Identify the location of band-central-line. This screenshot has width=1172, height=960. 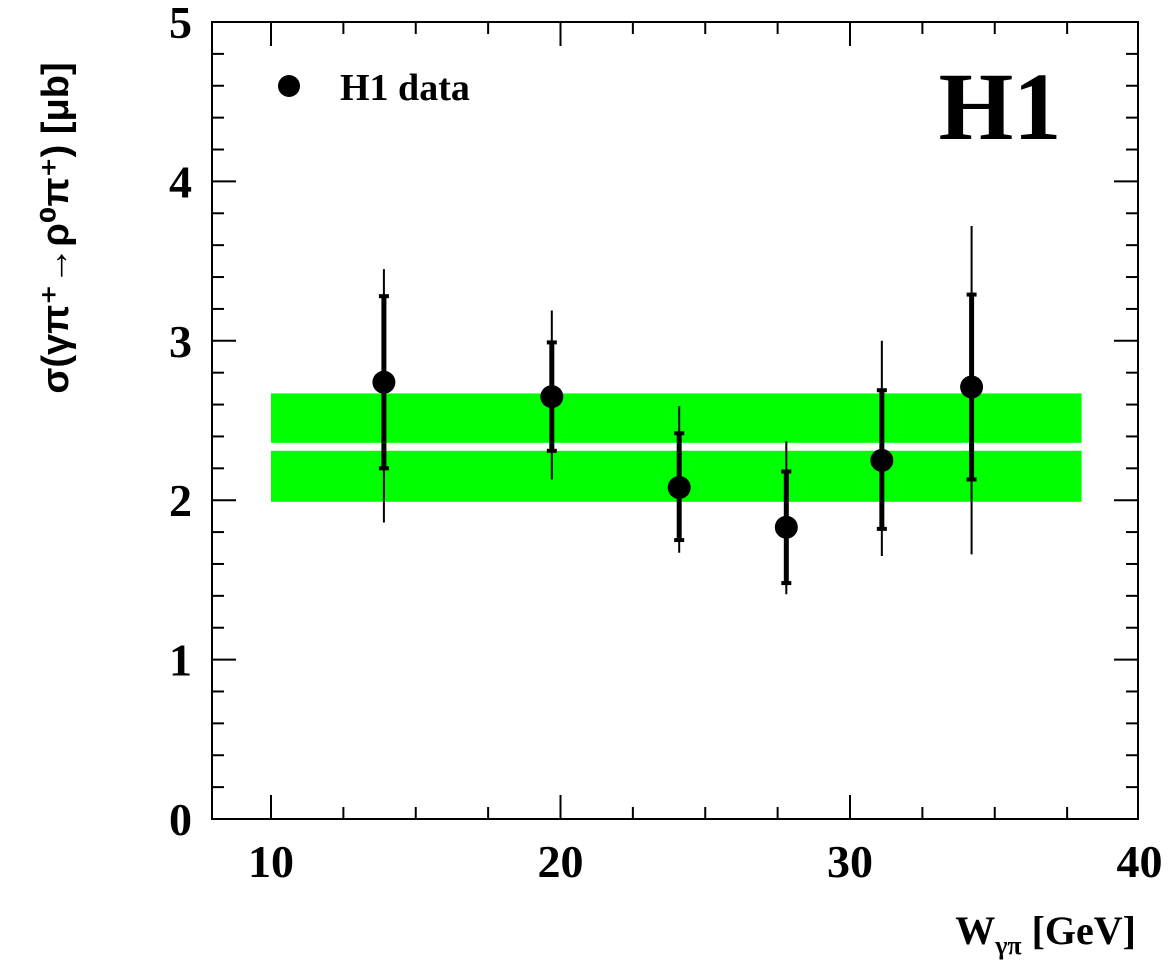
(676, 446).